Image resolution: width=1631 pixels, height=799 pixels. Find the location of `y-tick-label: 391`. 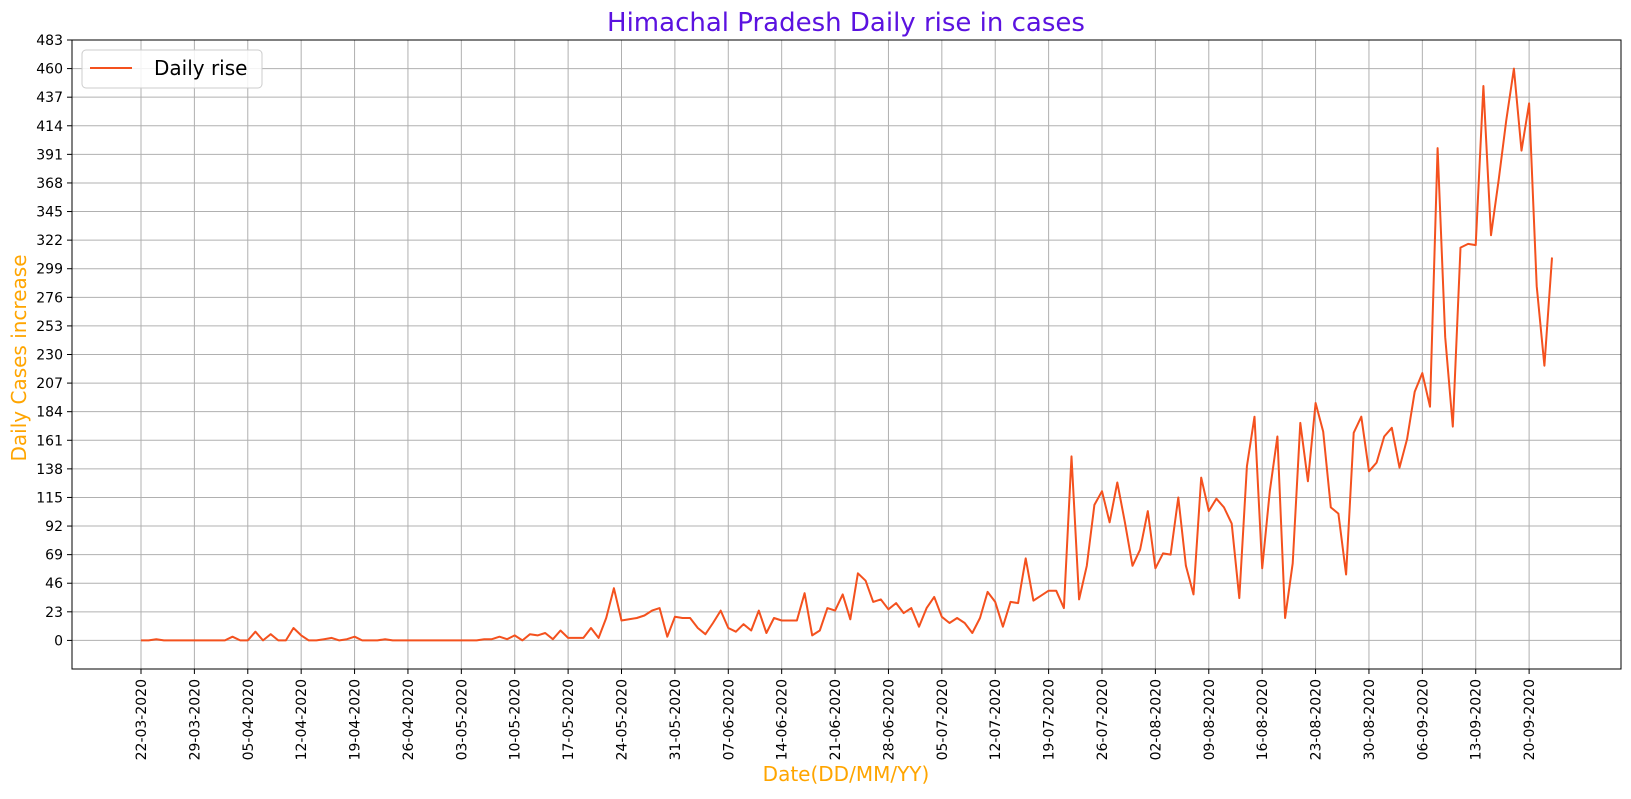

y-tick-label: 391 is located at coordinates (49, 155).